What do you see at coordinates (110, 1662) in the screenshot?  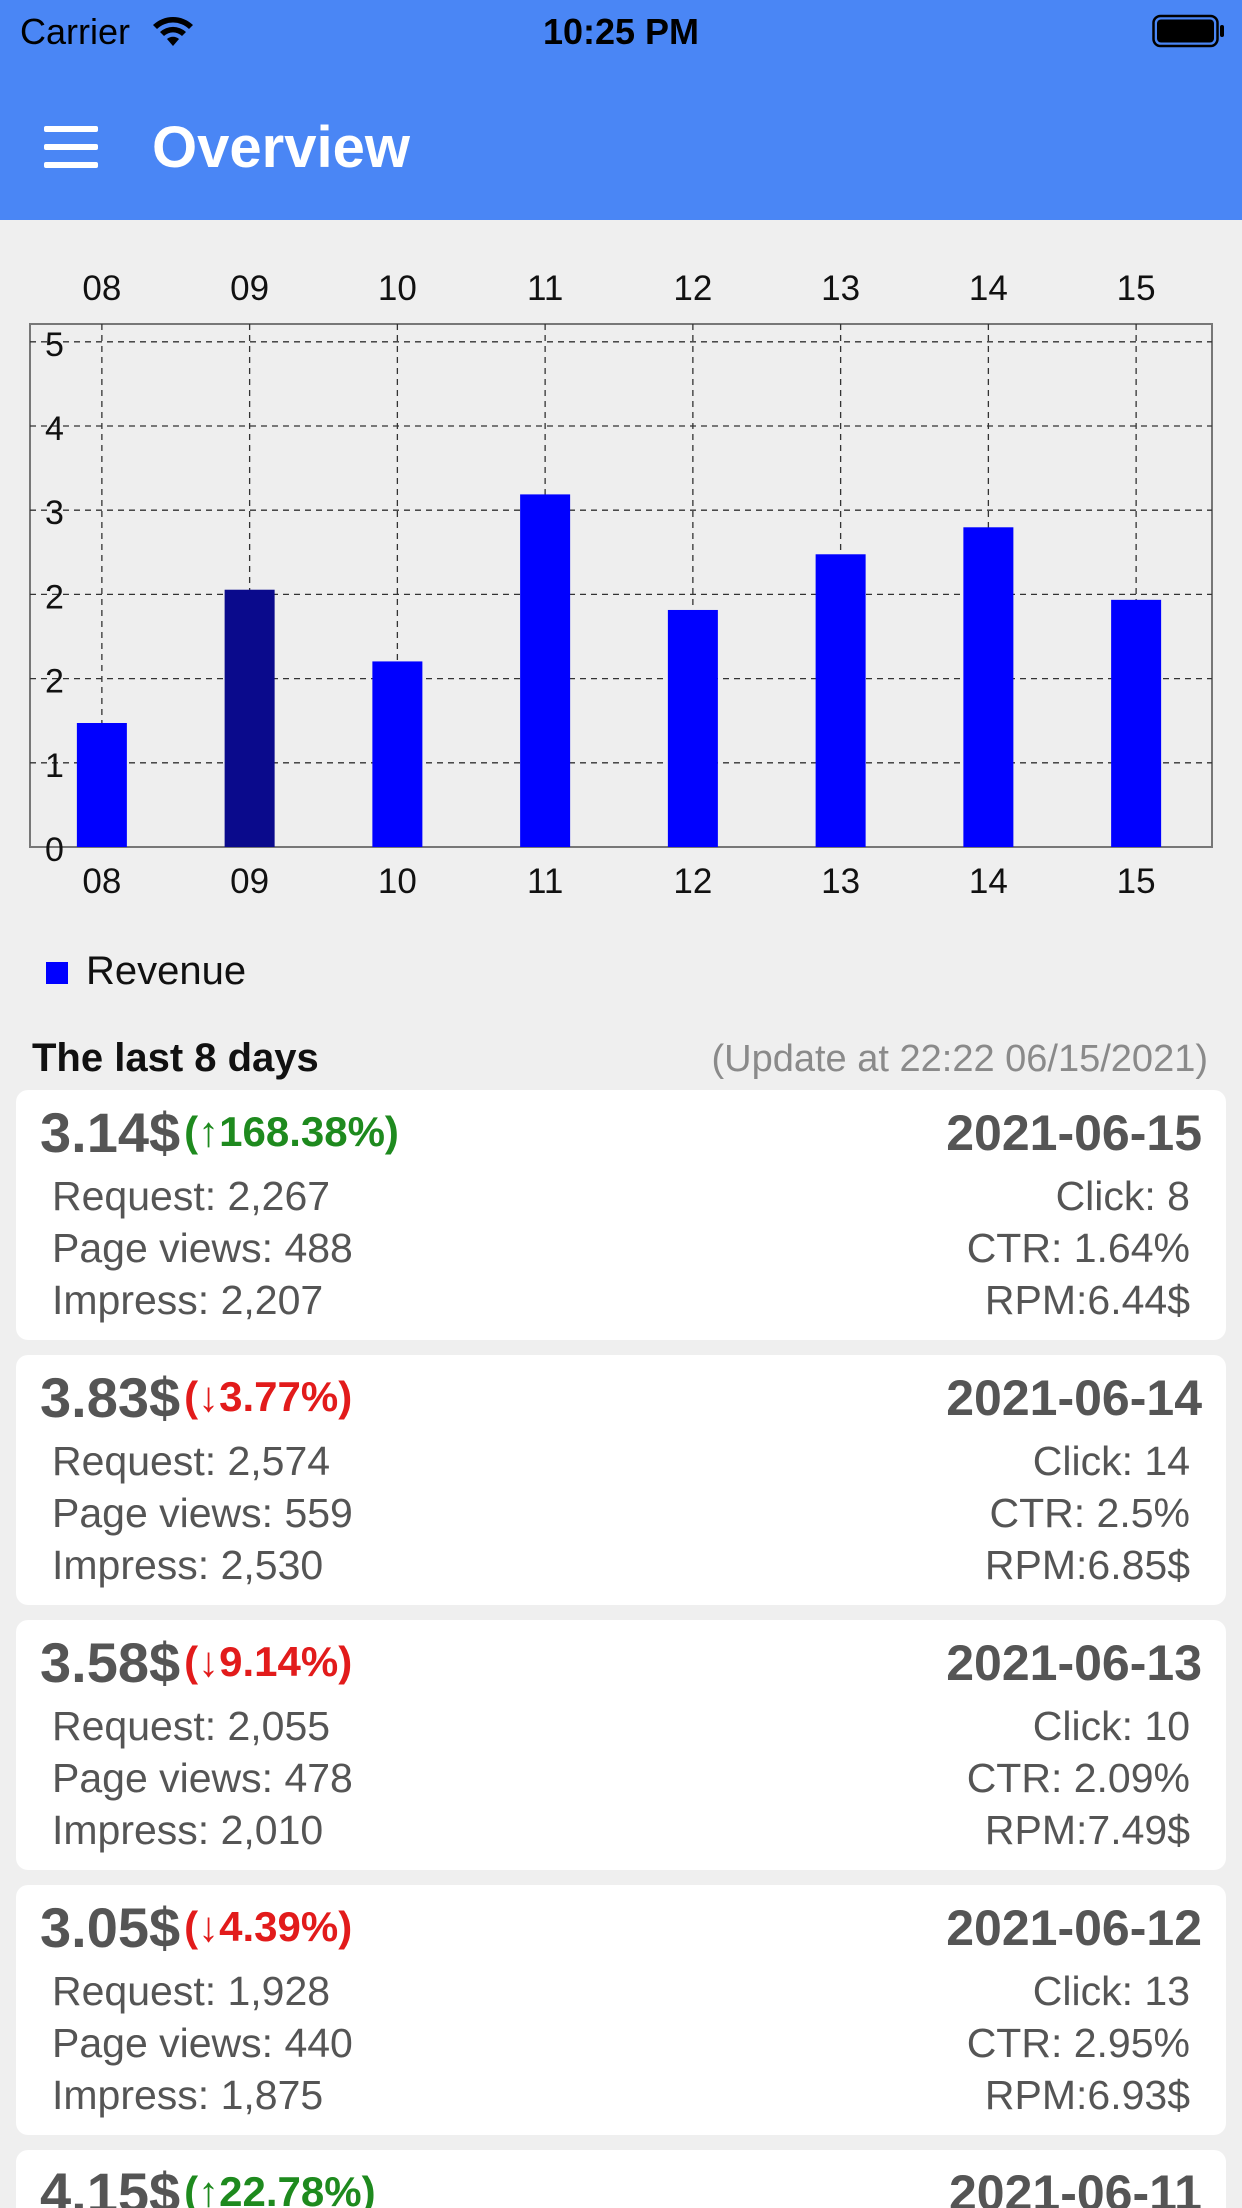 I see `revenue-amount: 3.58$` at bounding box center [110, 1662].